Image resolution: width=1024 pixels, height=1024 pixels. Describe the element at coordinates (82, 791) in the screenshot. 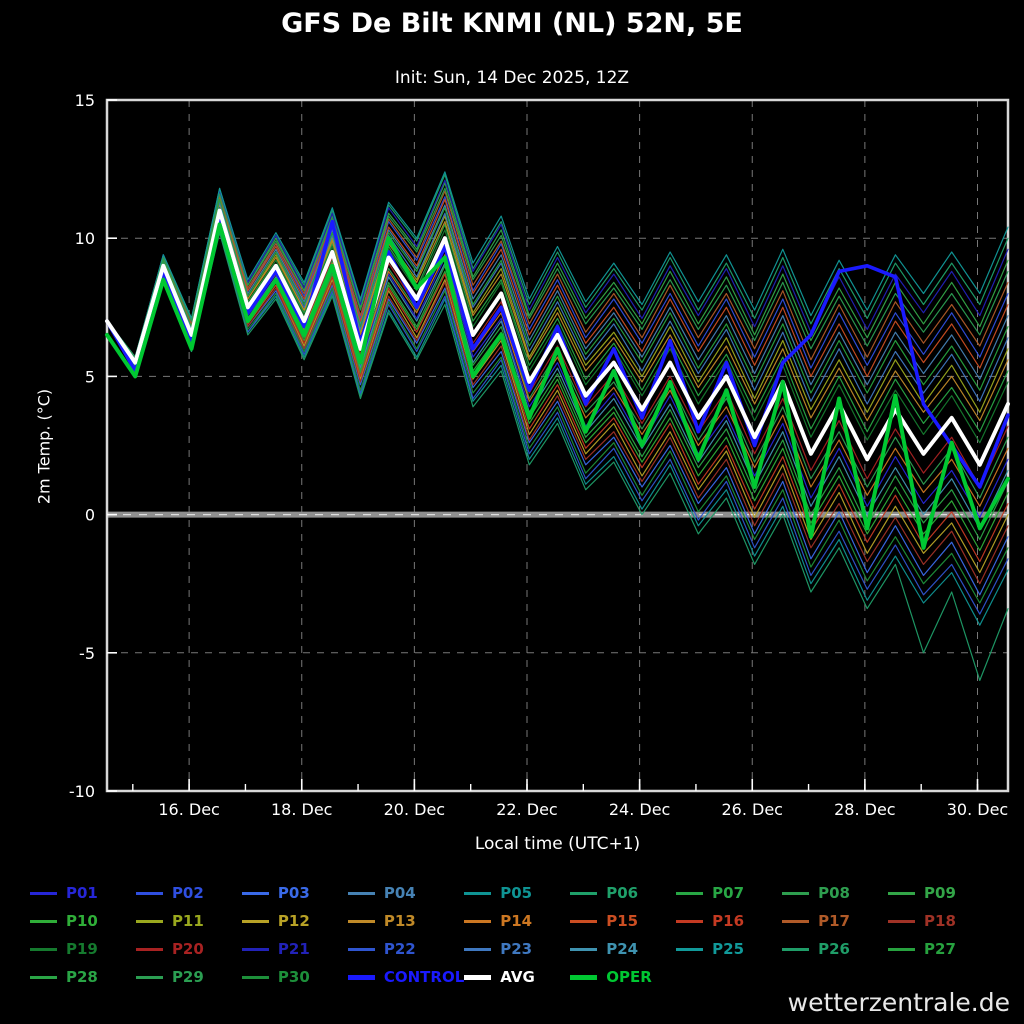

I see `y-tick-label: -10` at that location.